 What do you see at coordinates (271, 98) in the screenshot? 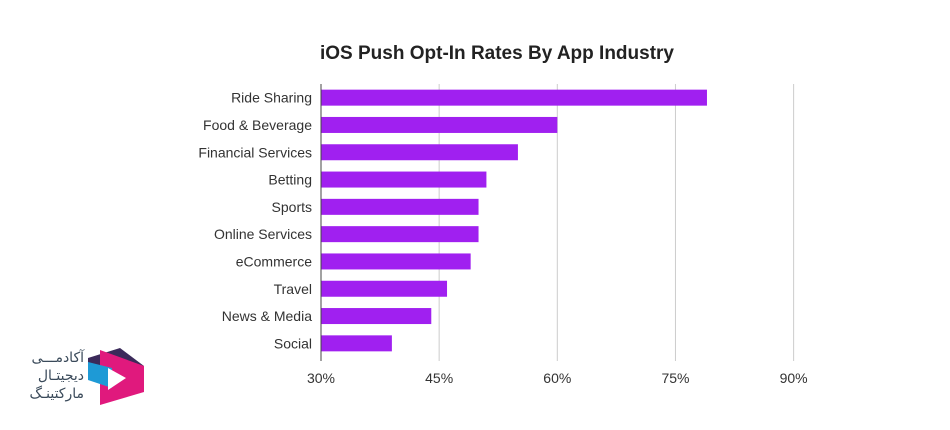
I see `category-label: Ride Sharing` at bounding box center [271, 98].